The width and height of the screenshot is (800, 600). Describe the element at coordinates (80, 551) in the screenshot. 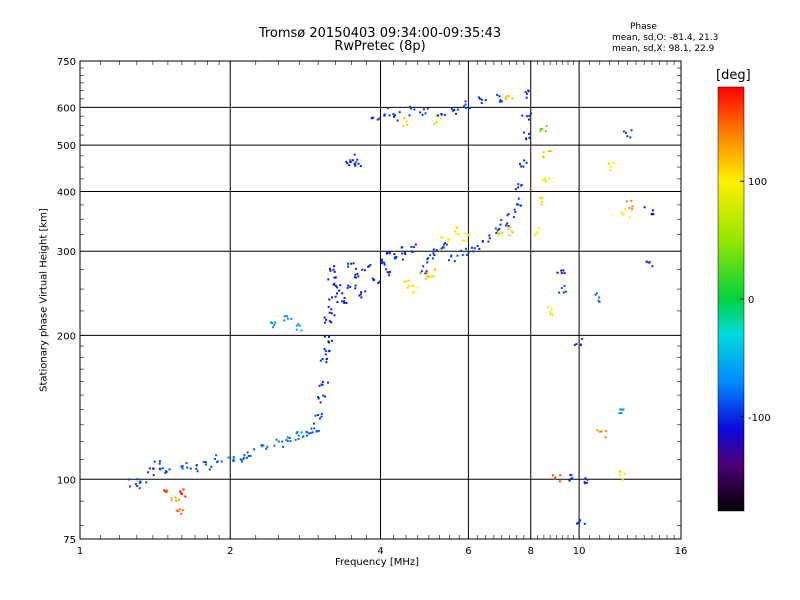

I see `x-tick-label: 1` at that location.